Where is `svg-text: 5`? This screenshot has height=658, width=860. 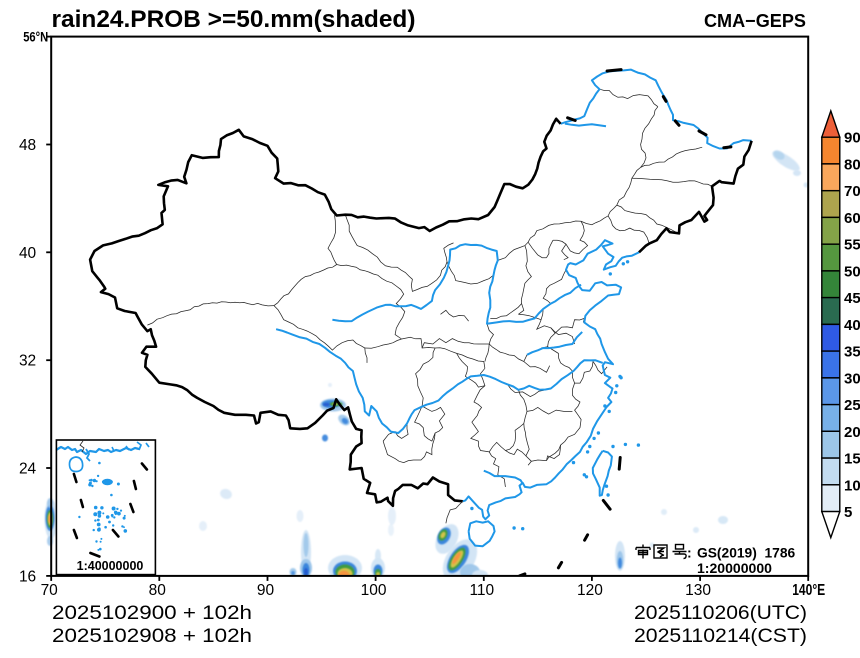 svg-text: 5 is located at coordinates (848, 512).